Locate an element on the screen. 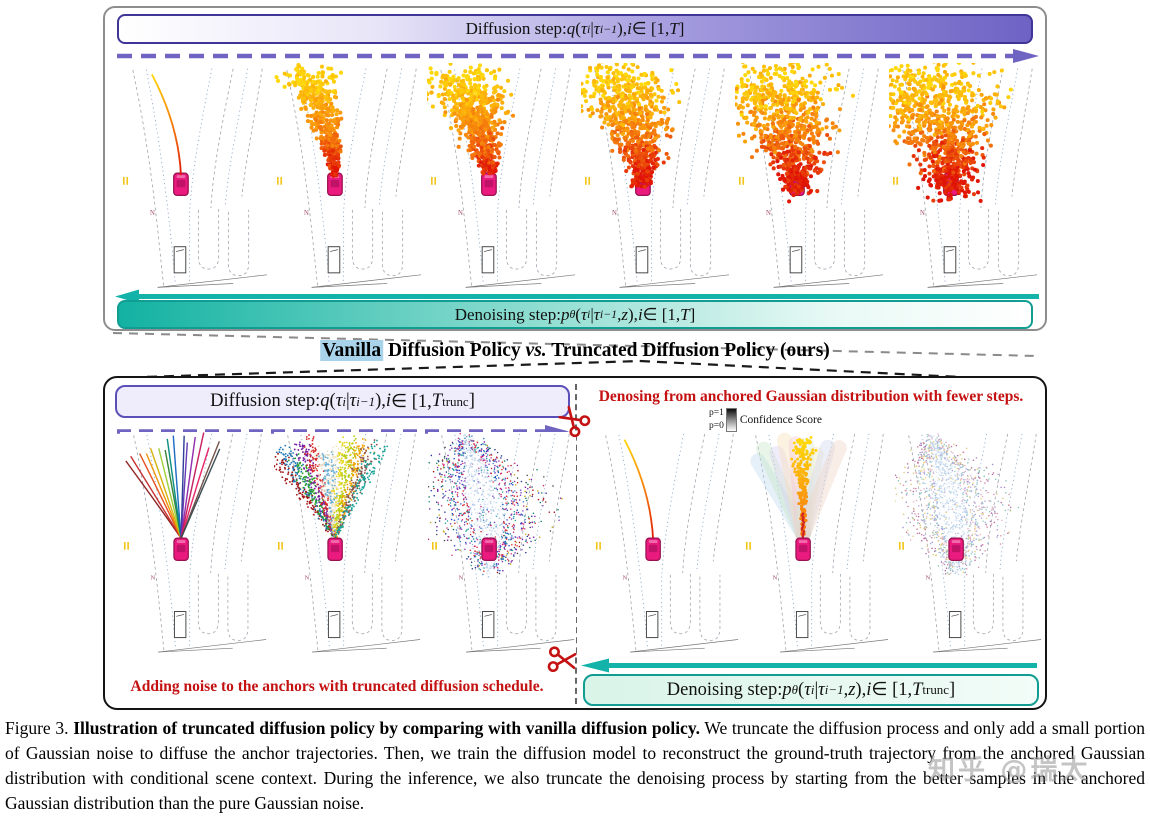  legend-p0-label: p=0 is located at coordinates (716, 425).